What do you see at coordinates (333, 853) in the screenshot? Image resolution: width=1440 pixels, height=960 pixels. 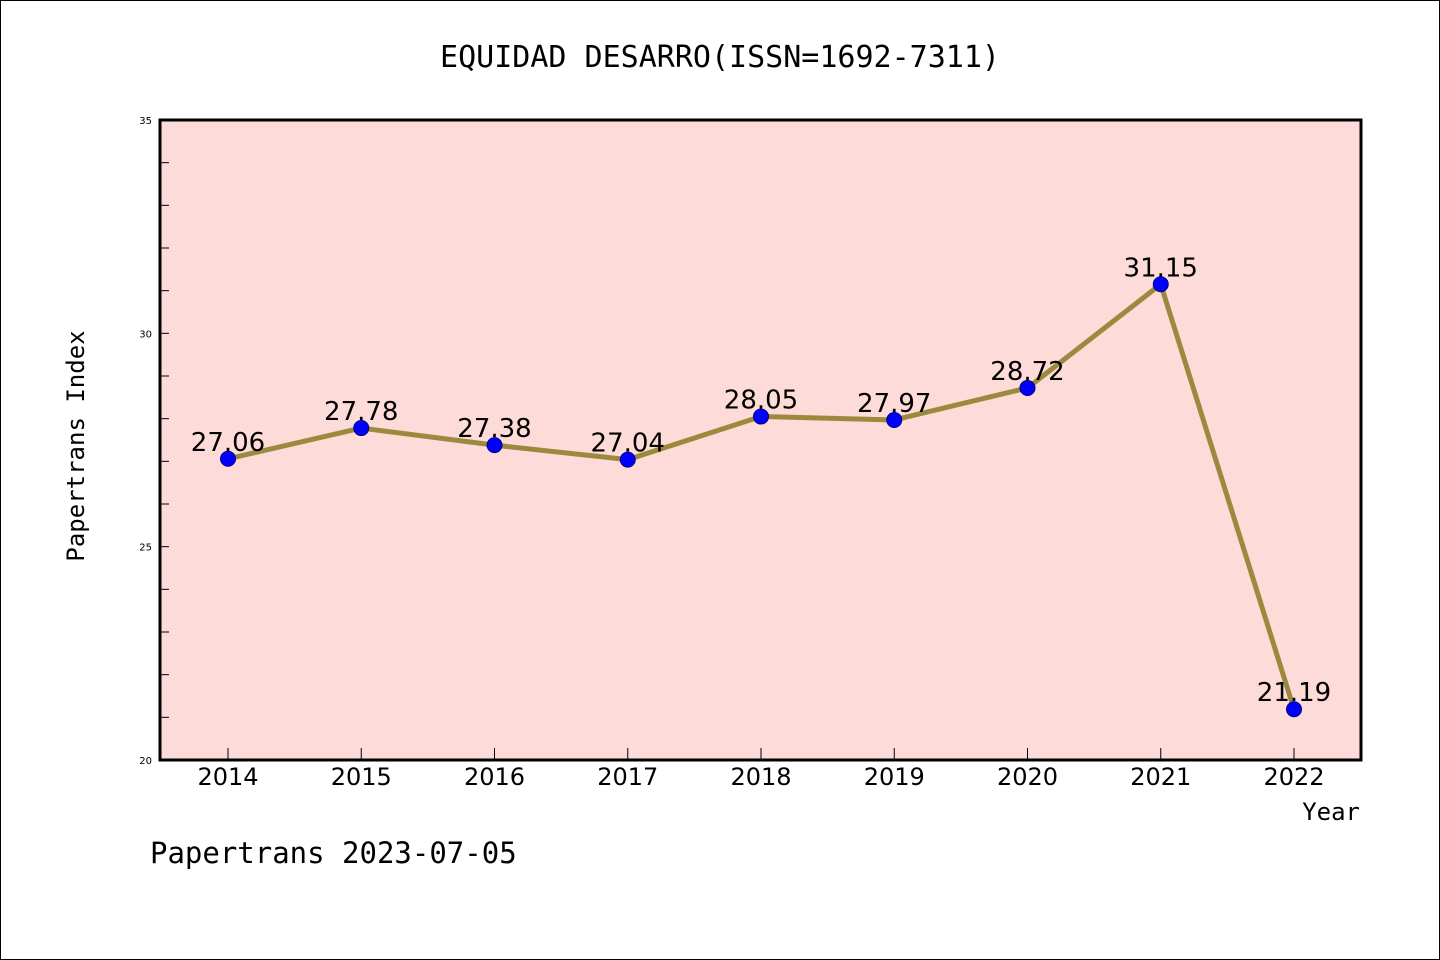 I see `footer-stamp: Papertrans 2023-07-05` at bounding box center [333, 853].